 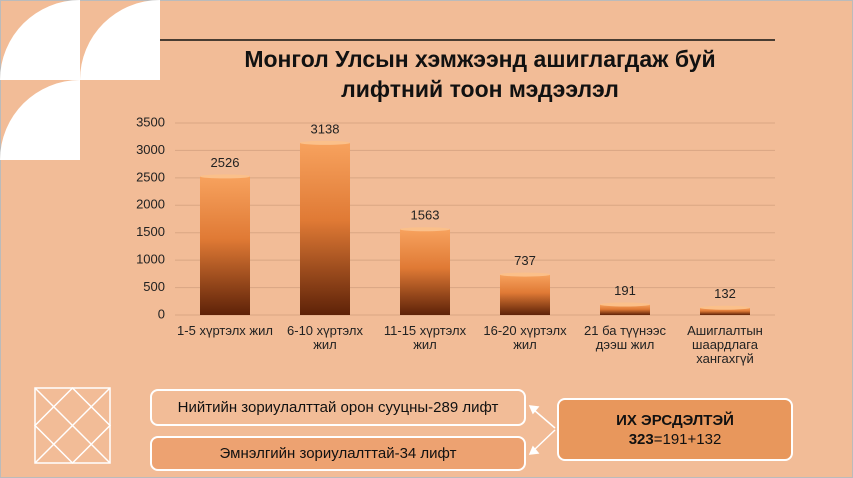 I want to click on x-tick-label: 21 ба түүнээс дээш жил, so click(x=625, y=337).